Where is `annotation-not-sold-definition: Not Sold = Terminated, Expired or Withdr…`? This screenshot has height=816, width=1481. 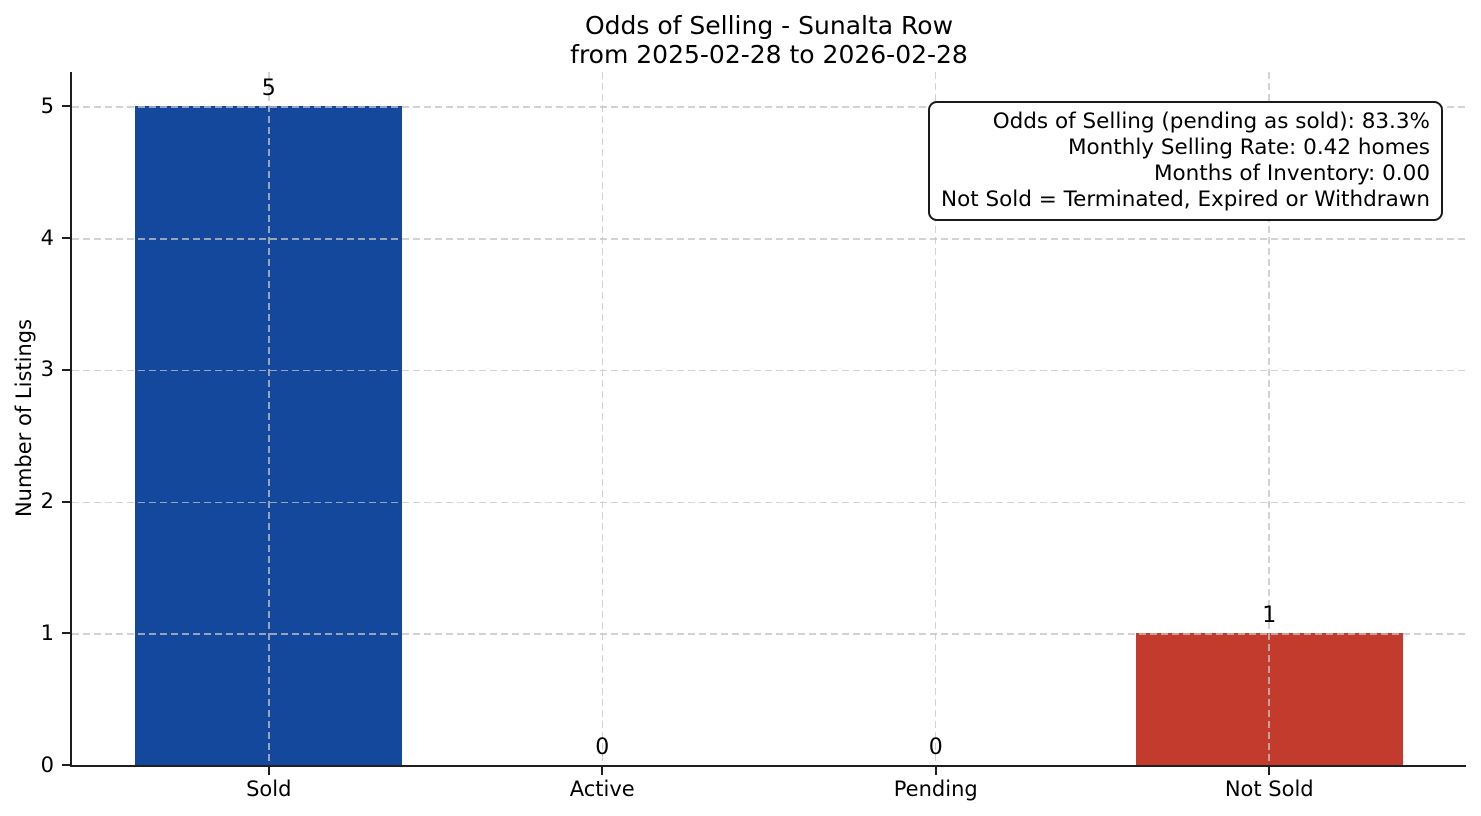
annotation-not-sold-definition: Not Sold = Terminated, Expired or Withdr… is located at coordinates (1185, 199).